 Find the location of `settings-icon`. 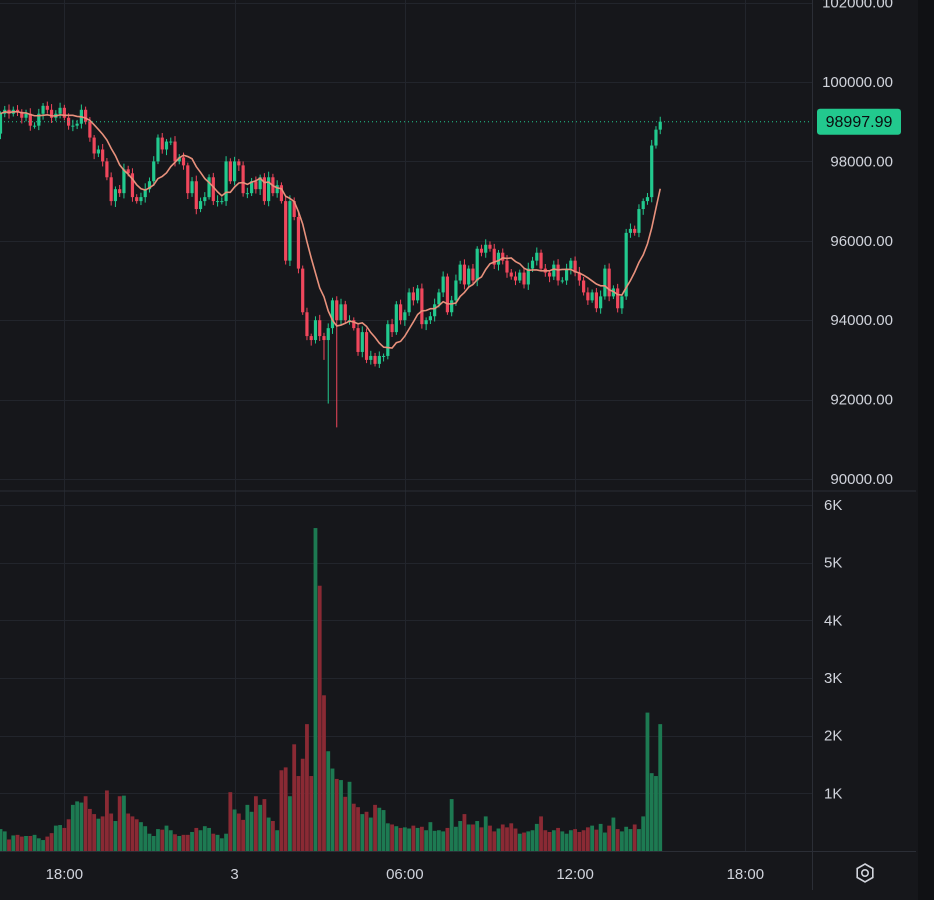

settings-icon is located at coordinates (865, 873).